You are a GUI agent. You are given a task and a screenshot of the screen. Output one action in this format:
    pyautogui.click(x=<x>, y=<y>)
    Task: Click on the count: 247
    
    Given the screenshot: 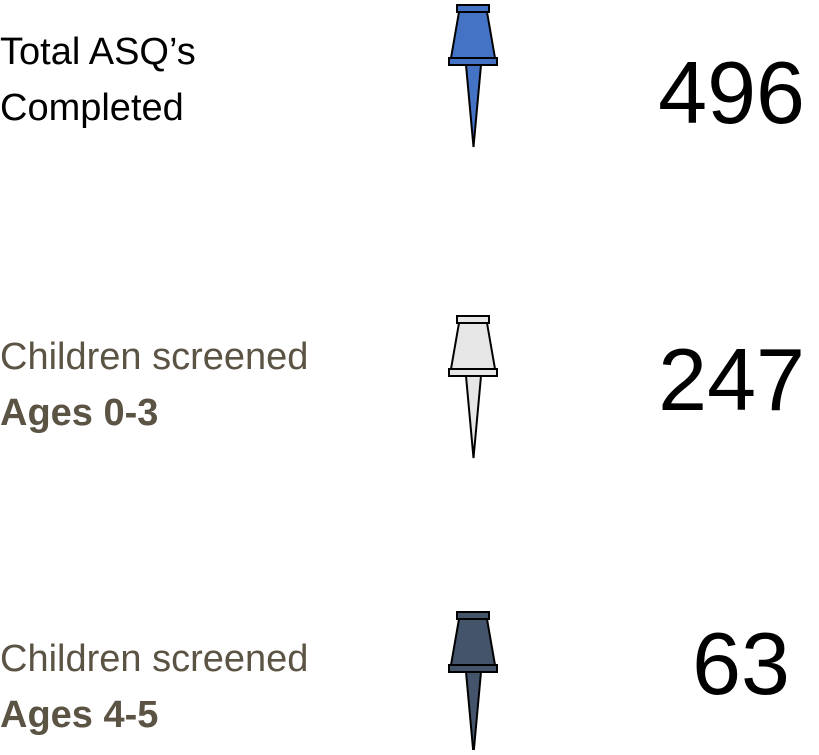 What is the action you would take?
    pyautogui.click(x=731, y=379)
    